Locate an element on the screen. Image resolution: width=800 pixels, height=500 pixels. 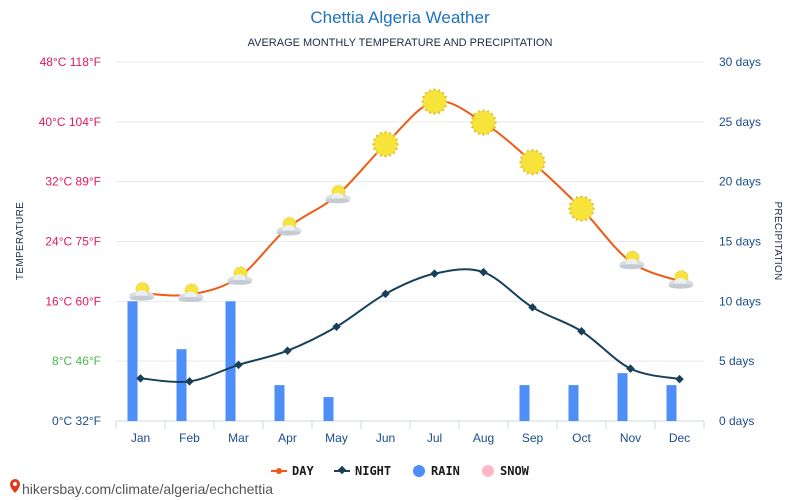
month-label: Oct is located at coordinates (581, 438).